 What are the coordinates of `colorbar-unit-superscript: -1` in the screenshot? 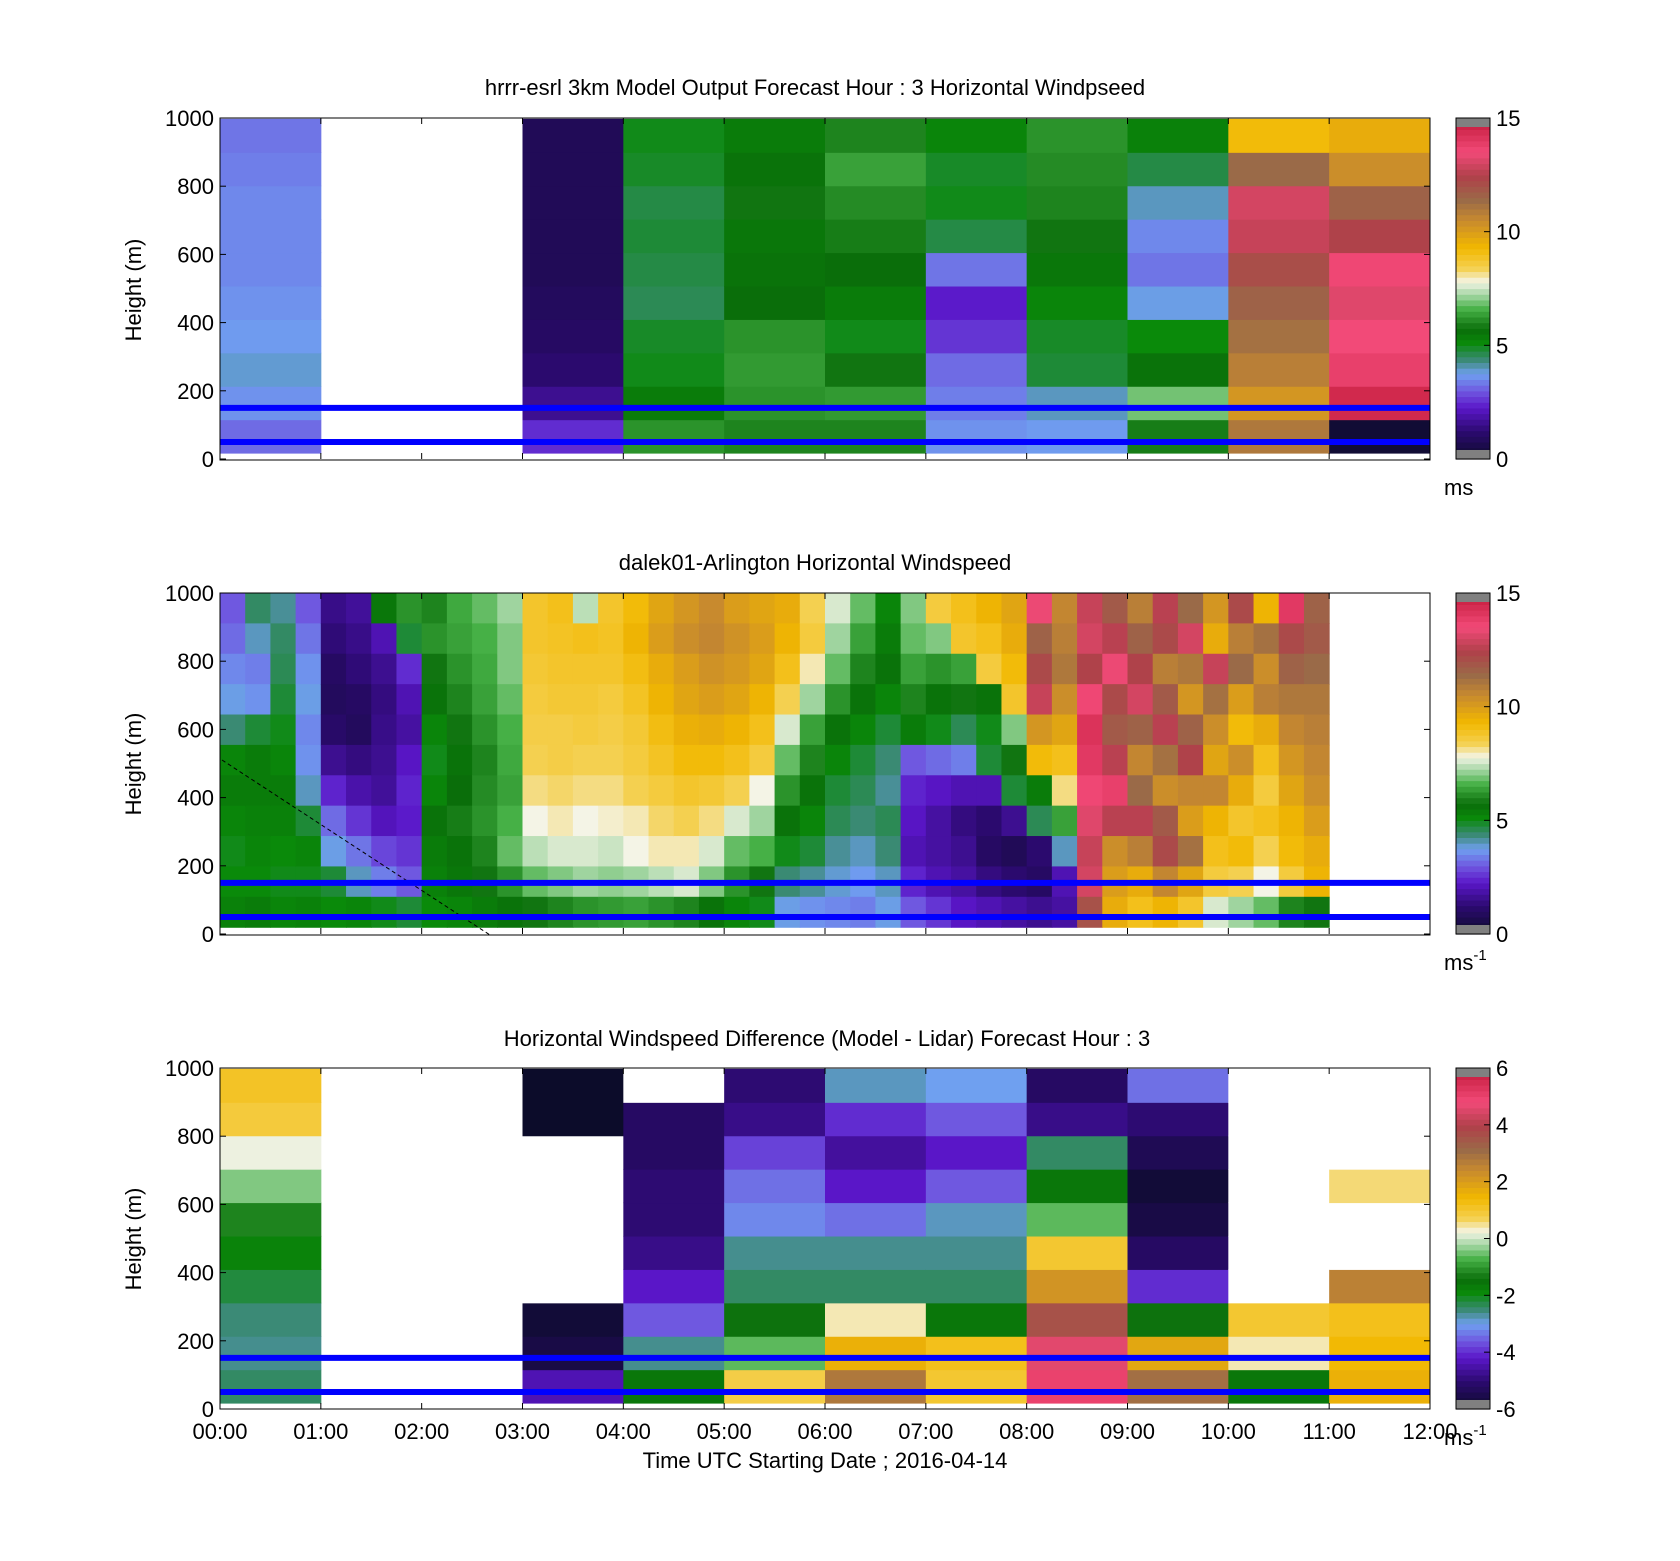 It's located at (1479, 1430).